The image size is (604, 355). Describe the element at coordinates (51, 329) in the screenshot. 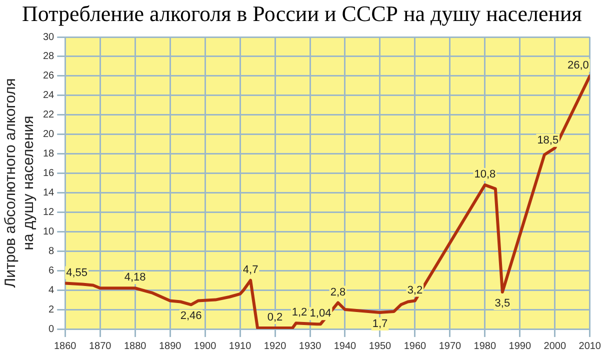

I see `y-tick-label: 0` at that location.